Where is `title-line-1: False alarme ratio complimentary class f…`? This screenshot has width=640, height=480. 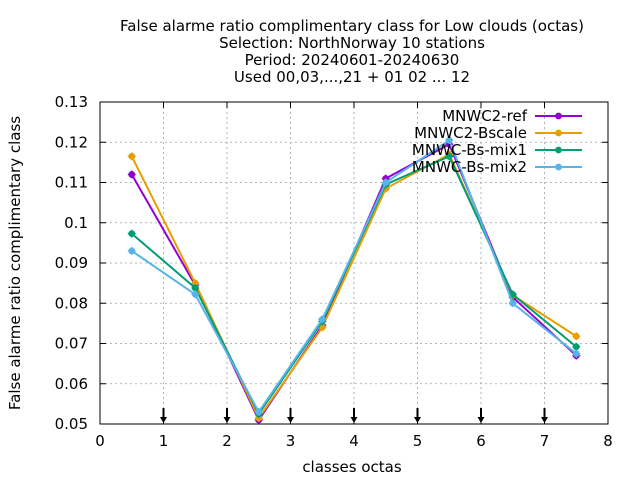 title-line-1: False alarme ratio complimentary class f… is located at coordinates (352, 26).